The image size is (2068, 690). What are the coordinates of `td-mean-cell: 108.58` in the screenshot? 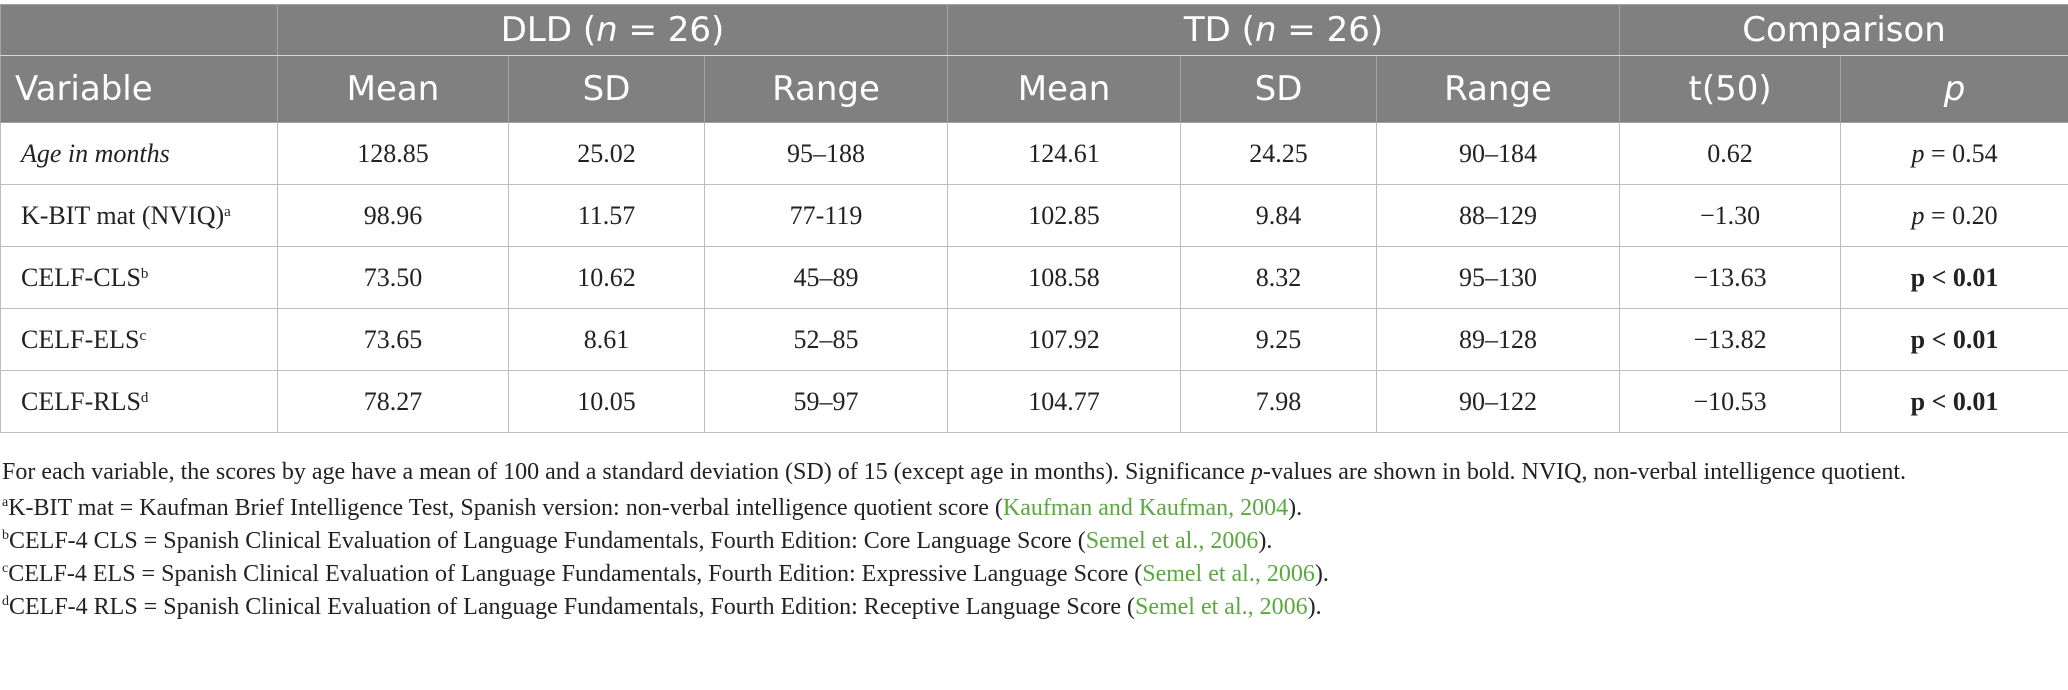 It's located at (1064, 277).